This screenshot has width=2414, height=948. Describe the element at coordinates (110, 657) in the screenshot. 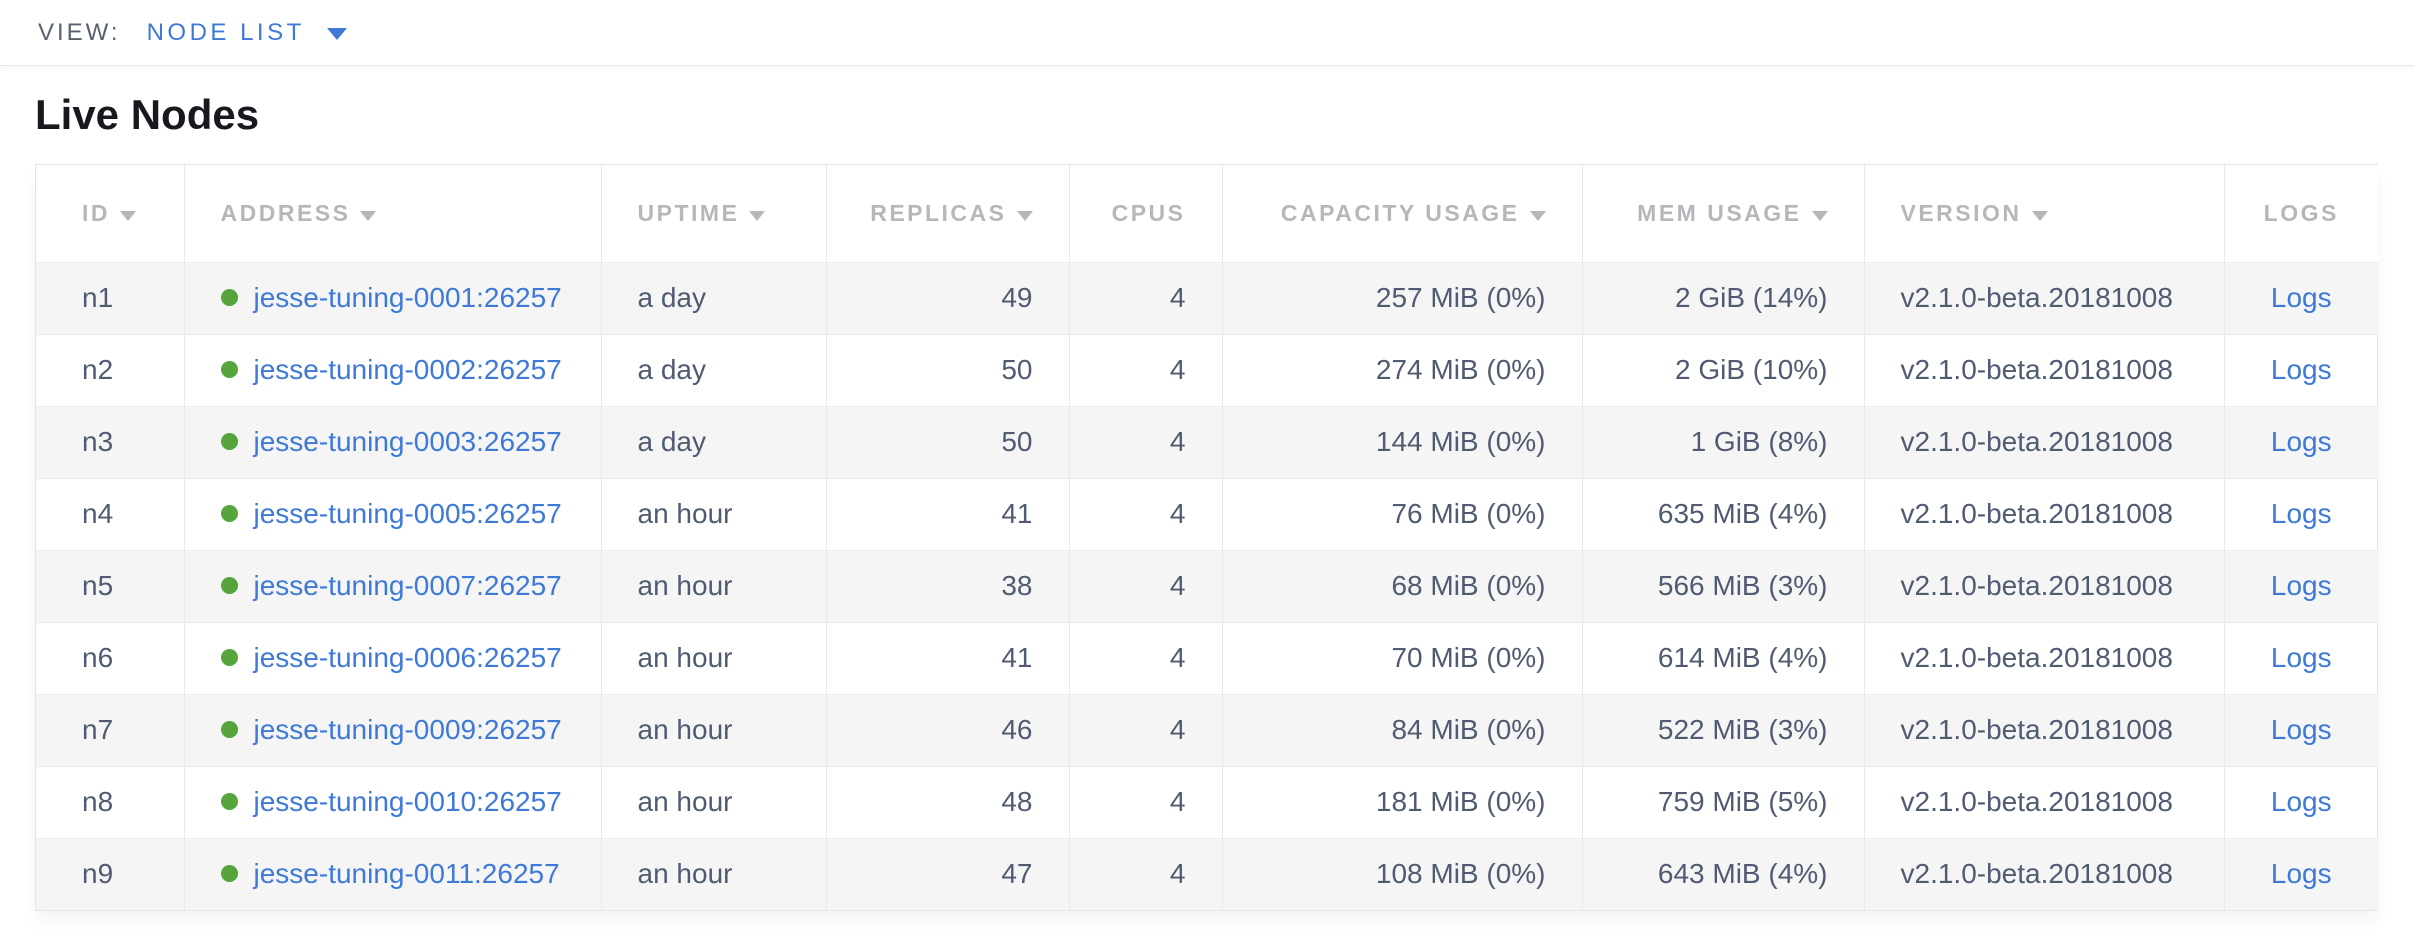

I see `node-id-cell: n6` at that location.